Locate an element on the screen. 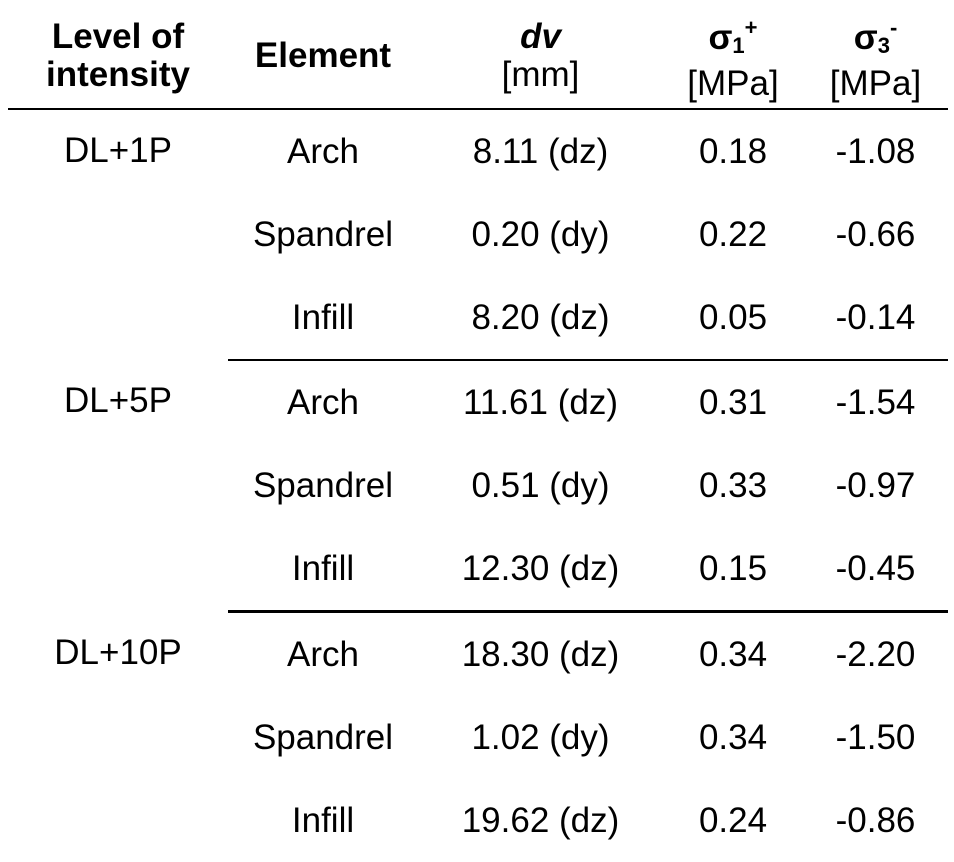 The width and height of the screenshot is (954, 862). sigma1-cell: 0.24 is located at coordinates (733, 820).